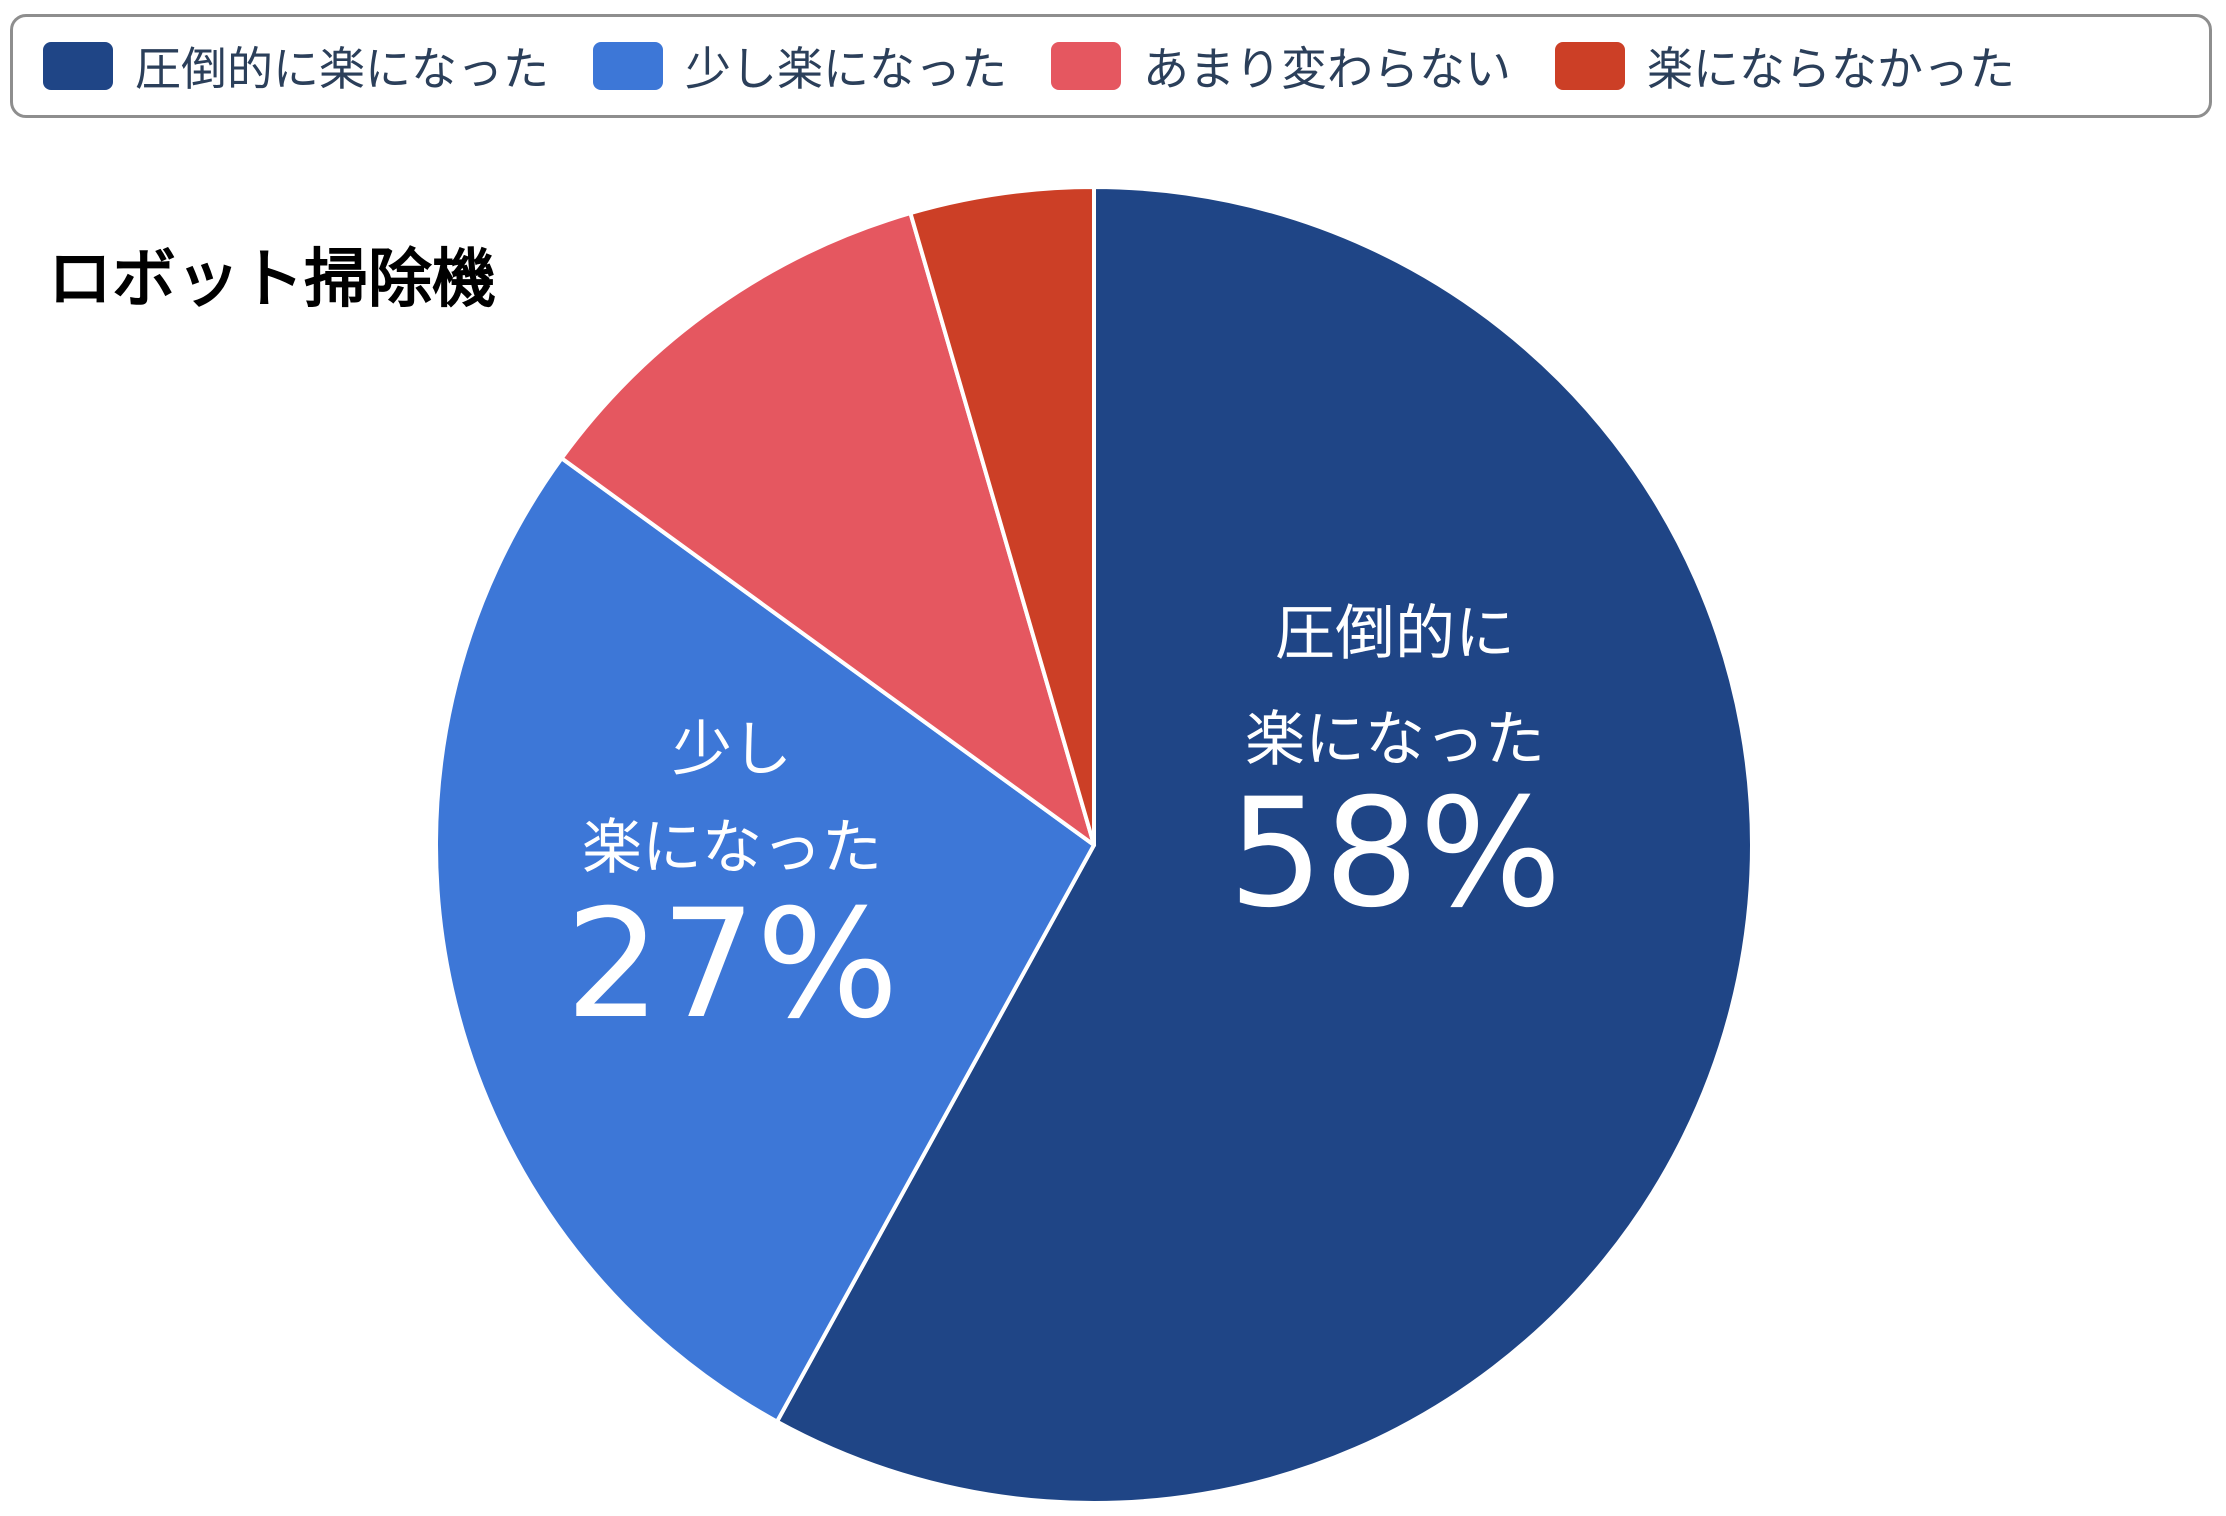 This screenshot has width=2226, height=1516. I want to click on legend-item-slightly-easier: 少し楽になった, so click(800, 66).